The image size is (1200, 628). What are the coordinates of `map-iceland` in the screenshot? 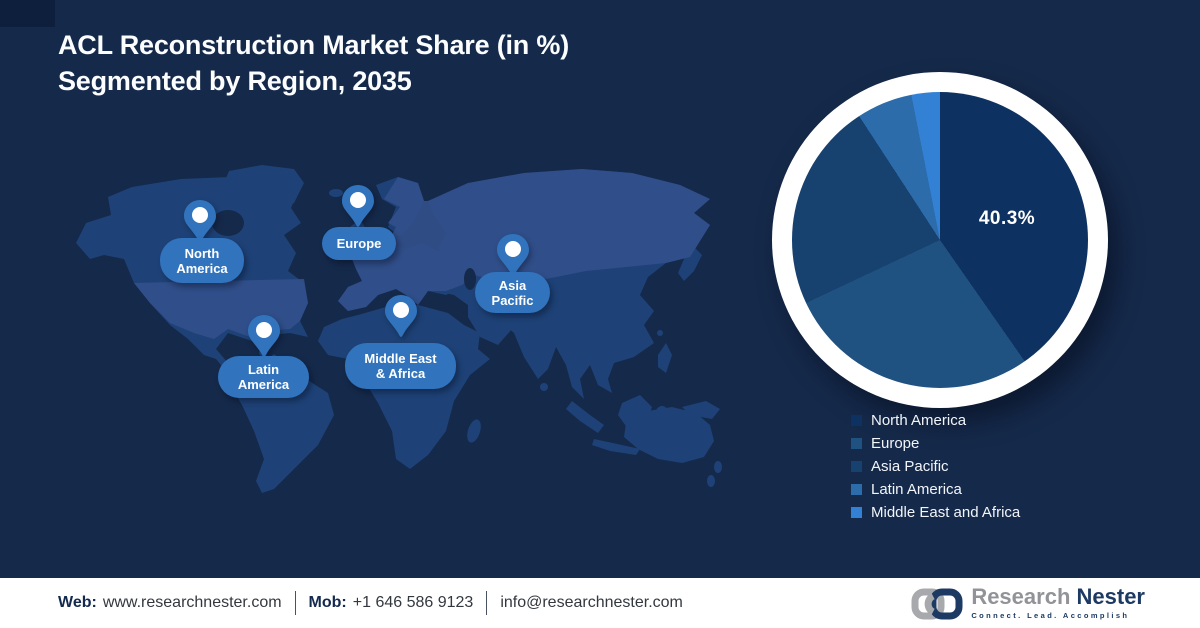 It's located at (336, 193).